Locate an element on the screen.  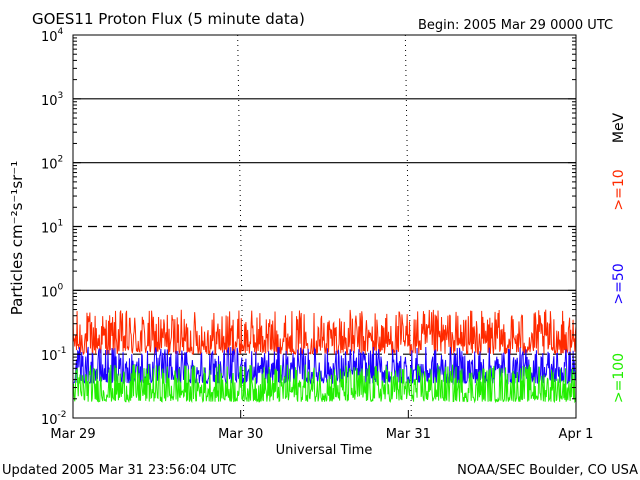
updated-timestamp: Updated 2005 Mar 31 23:56:04 UTC is located at coordinates (119, 470).